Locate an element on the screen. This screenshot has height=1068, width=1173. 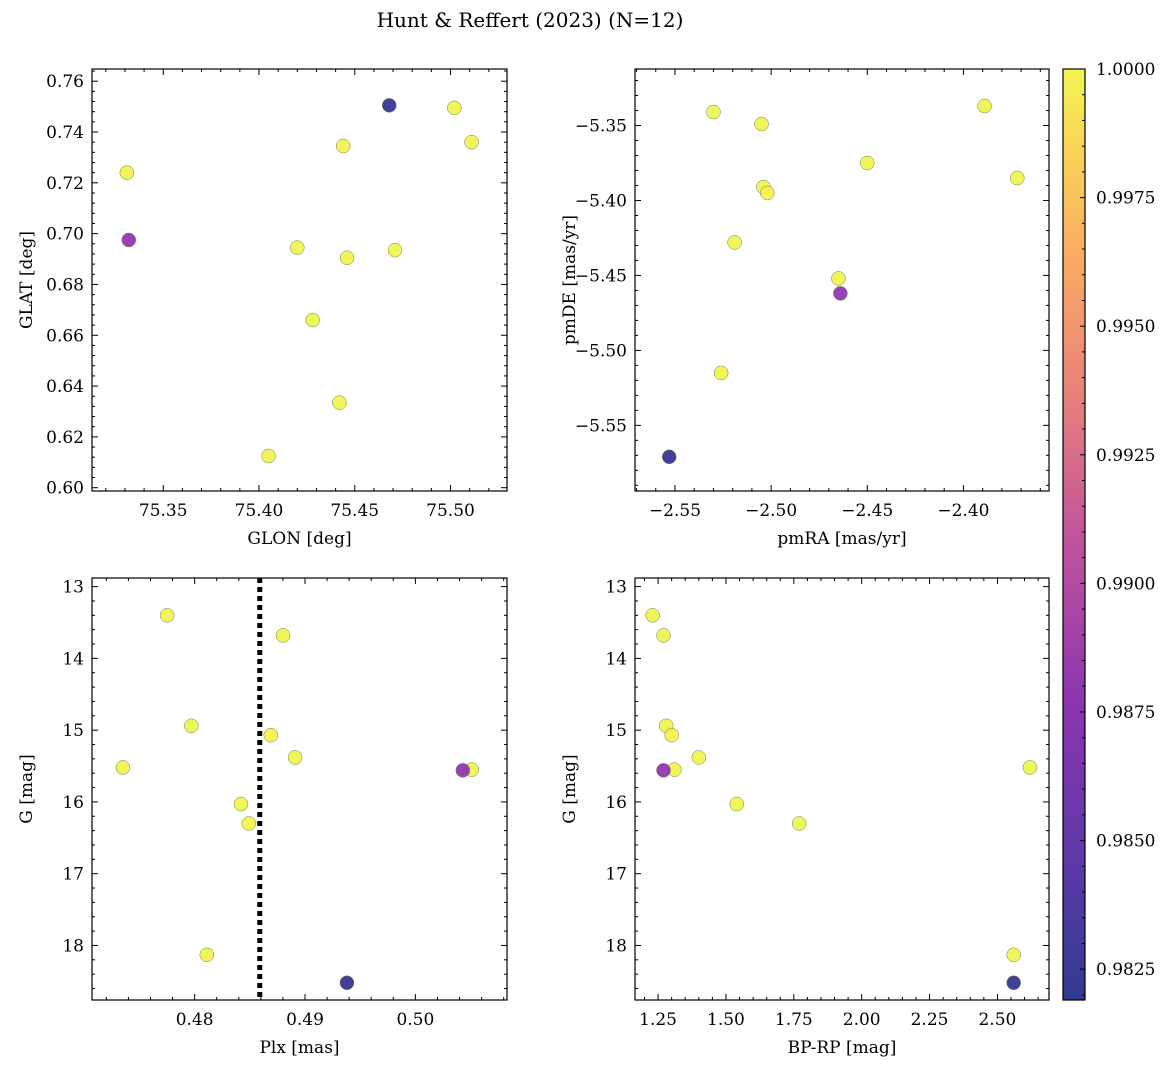
x-tick-label: −2.45 is located at coordinates (867, 511).